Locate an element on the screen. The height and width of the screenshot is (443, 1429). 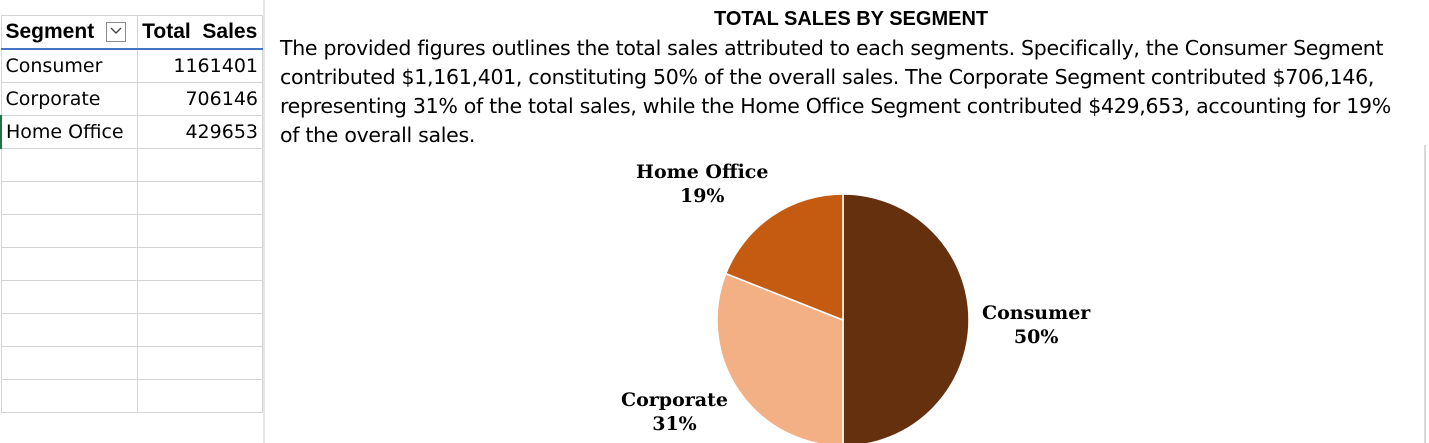
pie-label-consumer-name: Consumer is located at coordinates (1036, 313).